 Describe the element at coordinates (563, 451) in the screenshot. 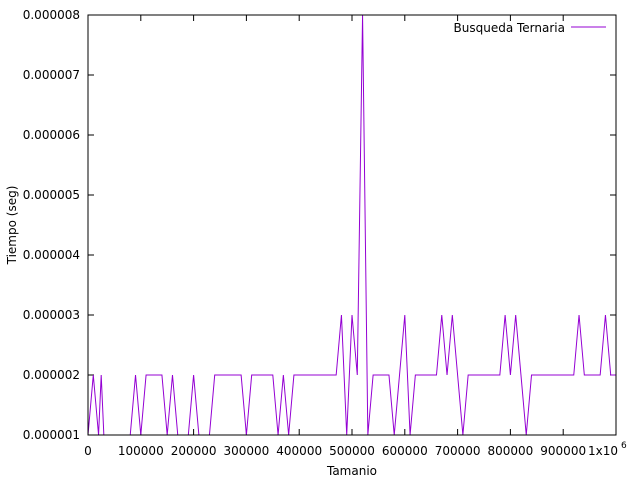

I see `x-tick-label: 900000` at that location.